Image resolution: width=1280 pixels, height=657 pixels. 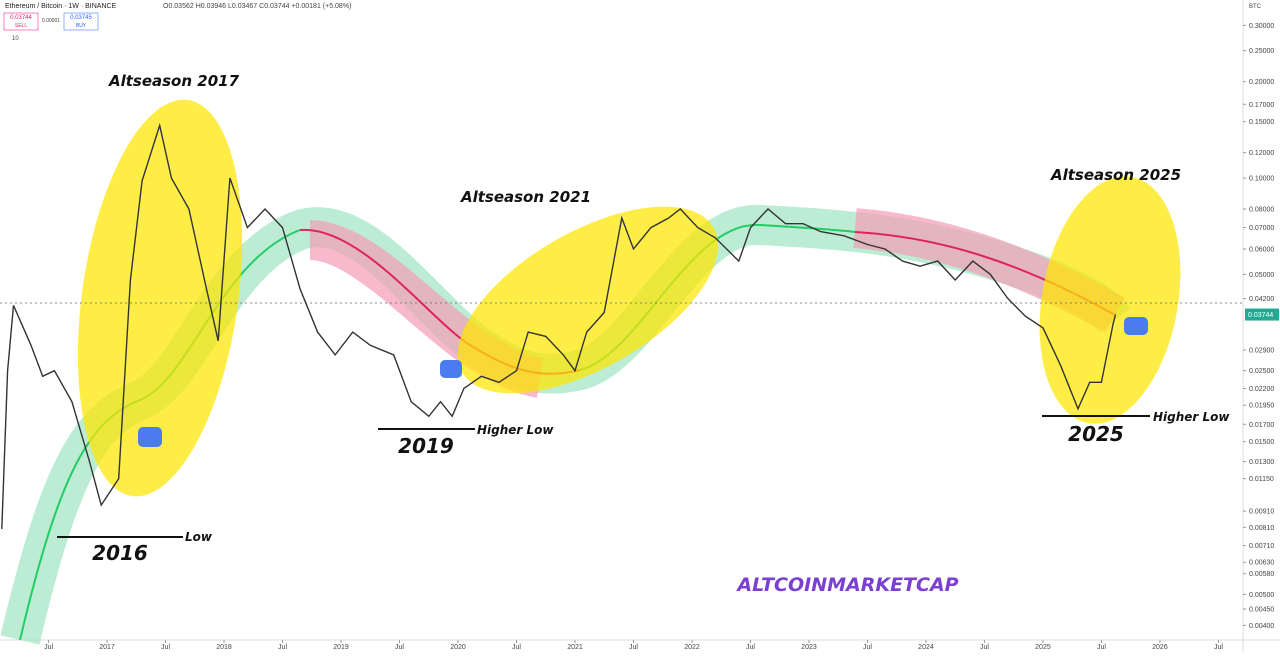 I want to click on x-tick-label: 2024, so click(x=926, y=647).